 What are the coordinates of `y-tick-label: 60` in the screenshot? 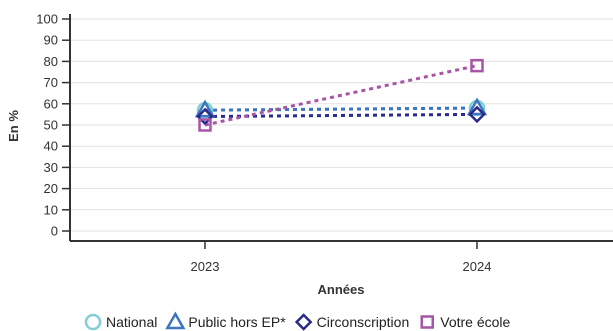 It's located at (51, 103).